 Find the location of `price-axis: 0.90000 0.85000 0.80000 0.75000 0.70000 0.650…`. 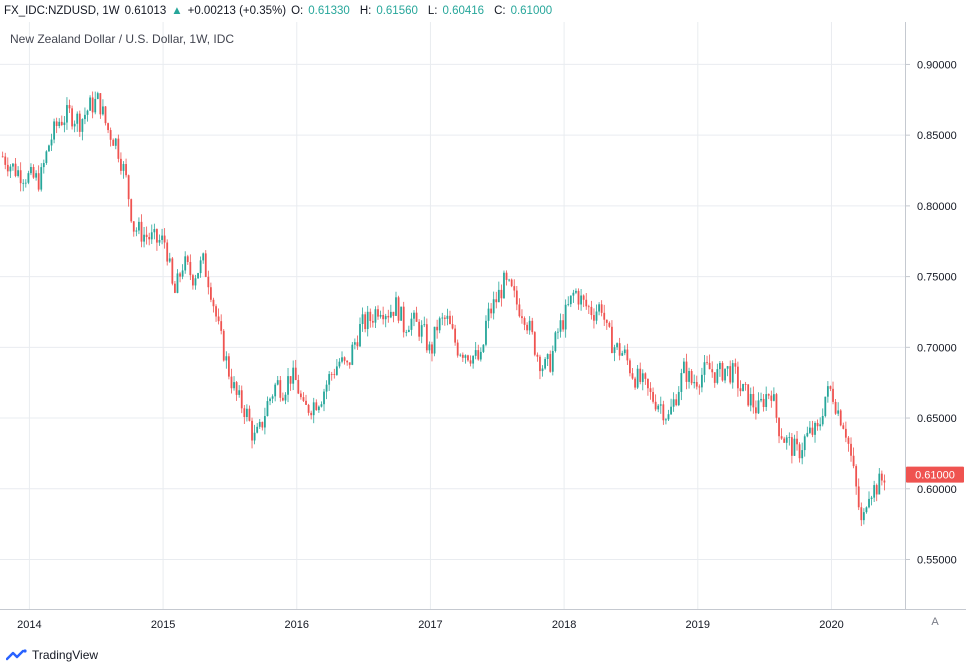

price-axis: 0.90000 0.85000 0.80000 0.75000 0.70000 0.650… is located at coordinates (931, 312).